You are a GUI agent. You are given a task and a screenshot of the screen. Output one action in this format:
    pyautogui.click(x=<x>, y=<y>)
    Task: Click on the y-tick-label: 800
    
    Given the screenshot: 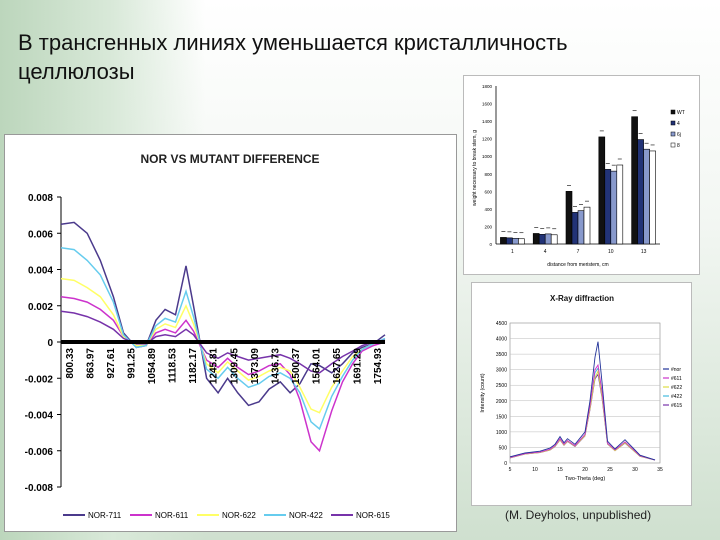 What is the action you would take?
    pyautogui.click(x=488, y=174)
    